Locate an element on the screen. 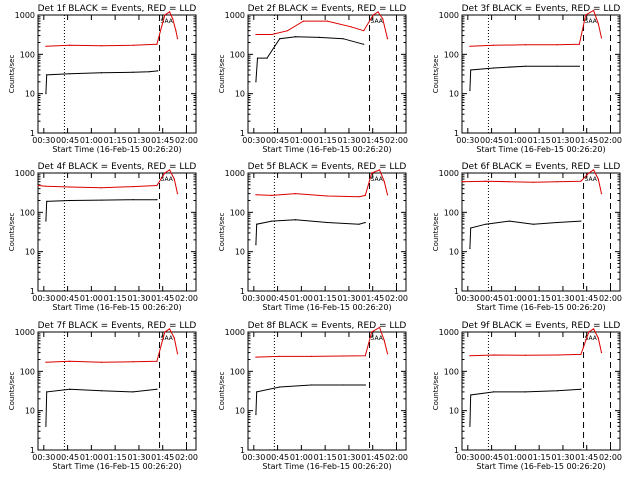 This screenshot has width=640, height=480. y-axis-label: Counts/sec is located at coordinates (222, 232).